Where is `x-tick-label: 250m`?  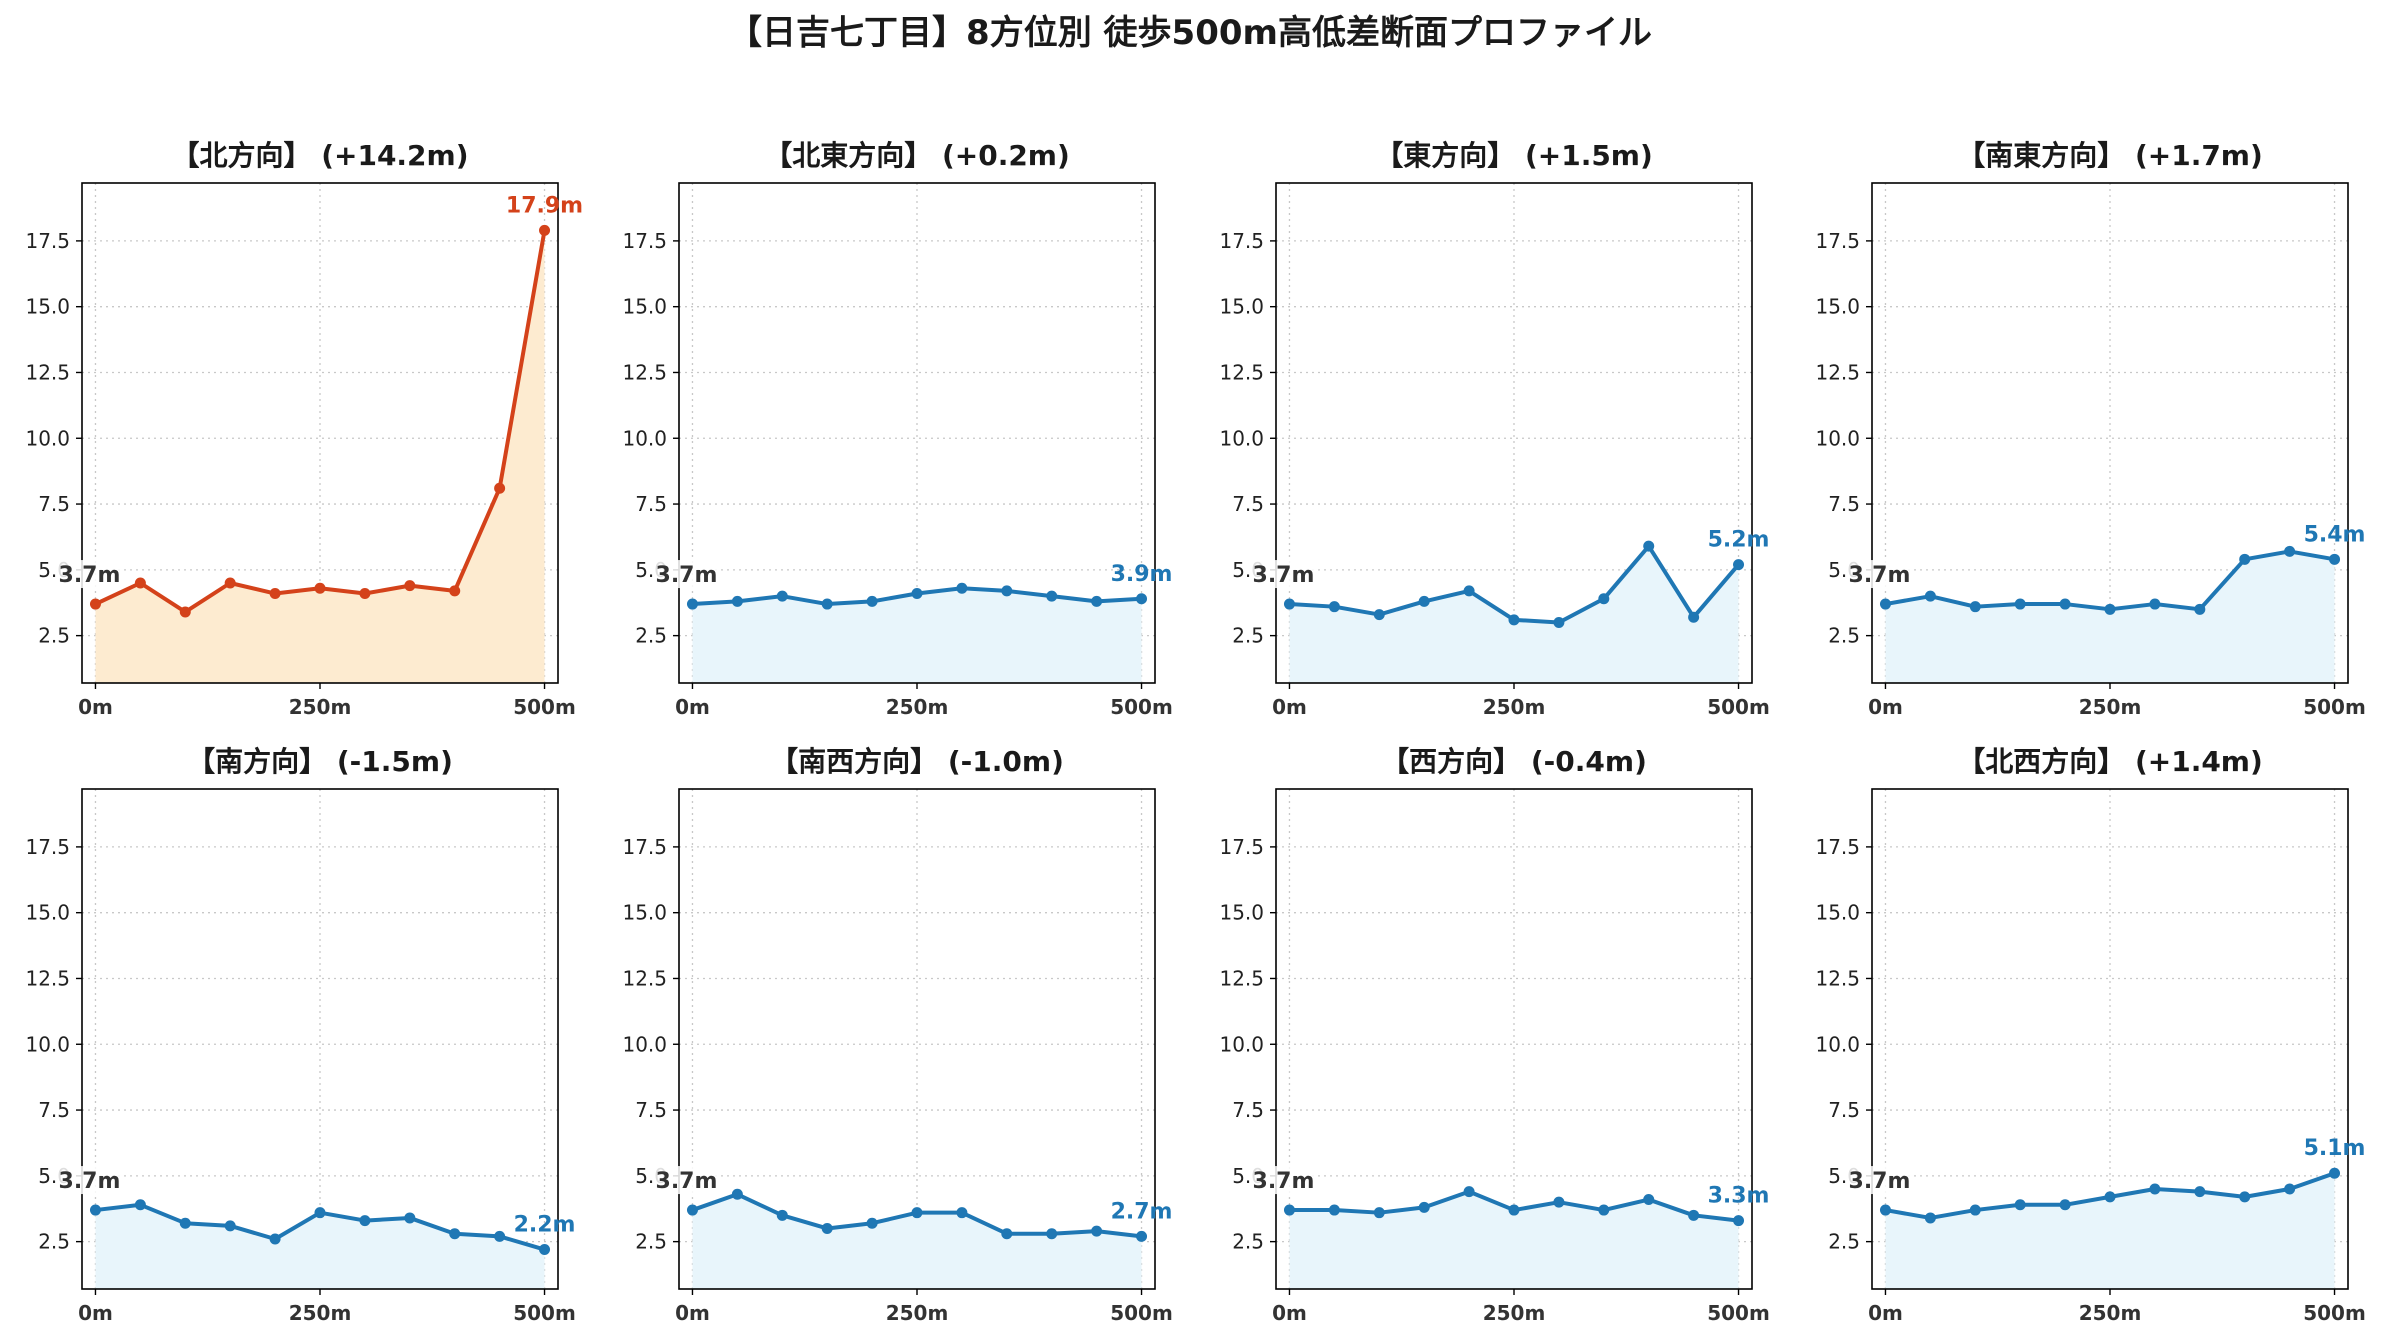
x-tick-label: 250m is located at coordinates (1514, 707).